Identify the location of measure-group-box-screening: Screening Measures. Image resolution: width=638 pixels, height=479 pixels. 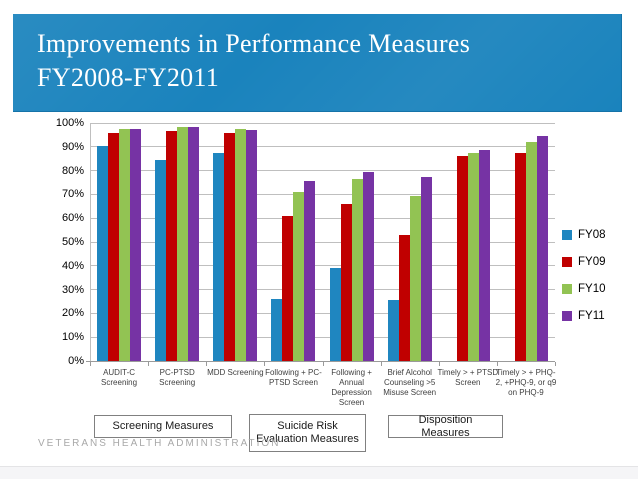
(163, 426).